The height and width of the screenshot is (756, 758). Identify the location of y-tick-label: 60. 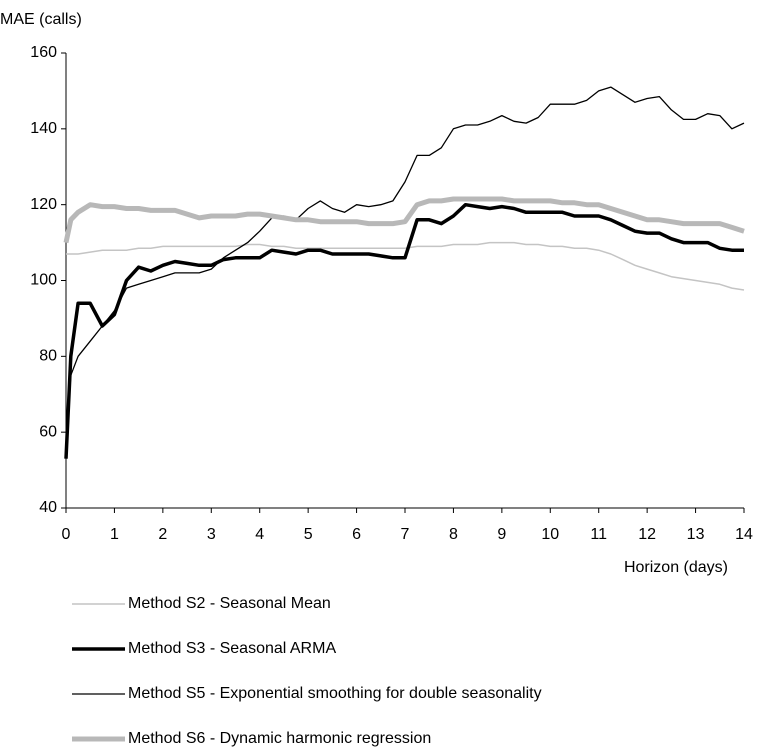
(48, 431).